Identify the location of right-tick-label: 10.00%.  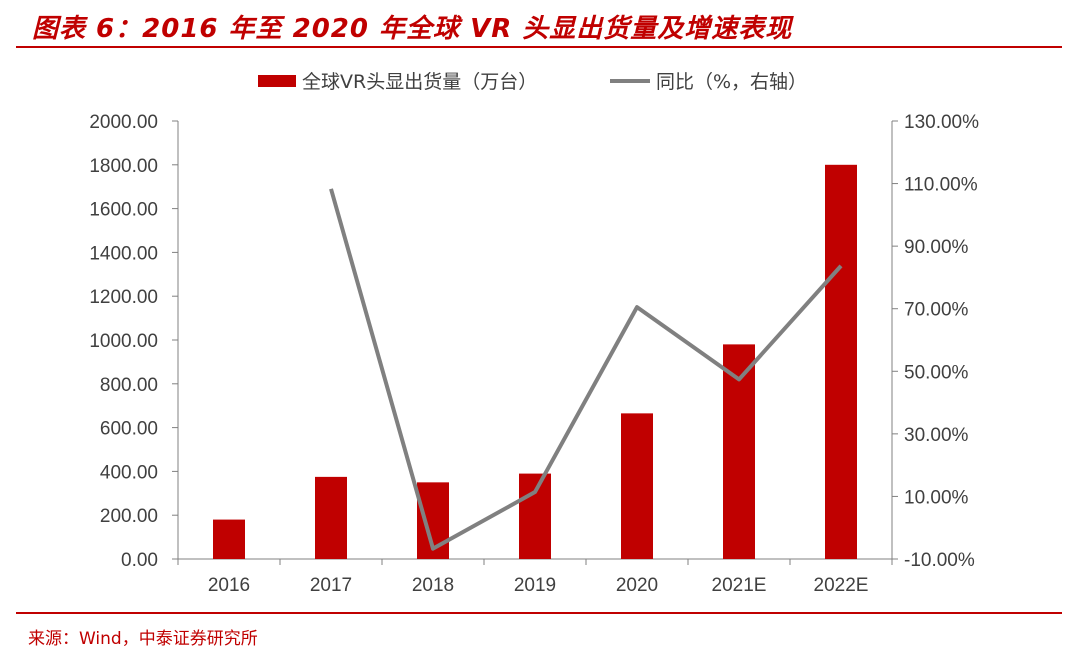
(936, 497).